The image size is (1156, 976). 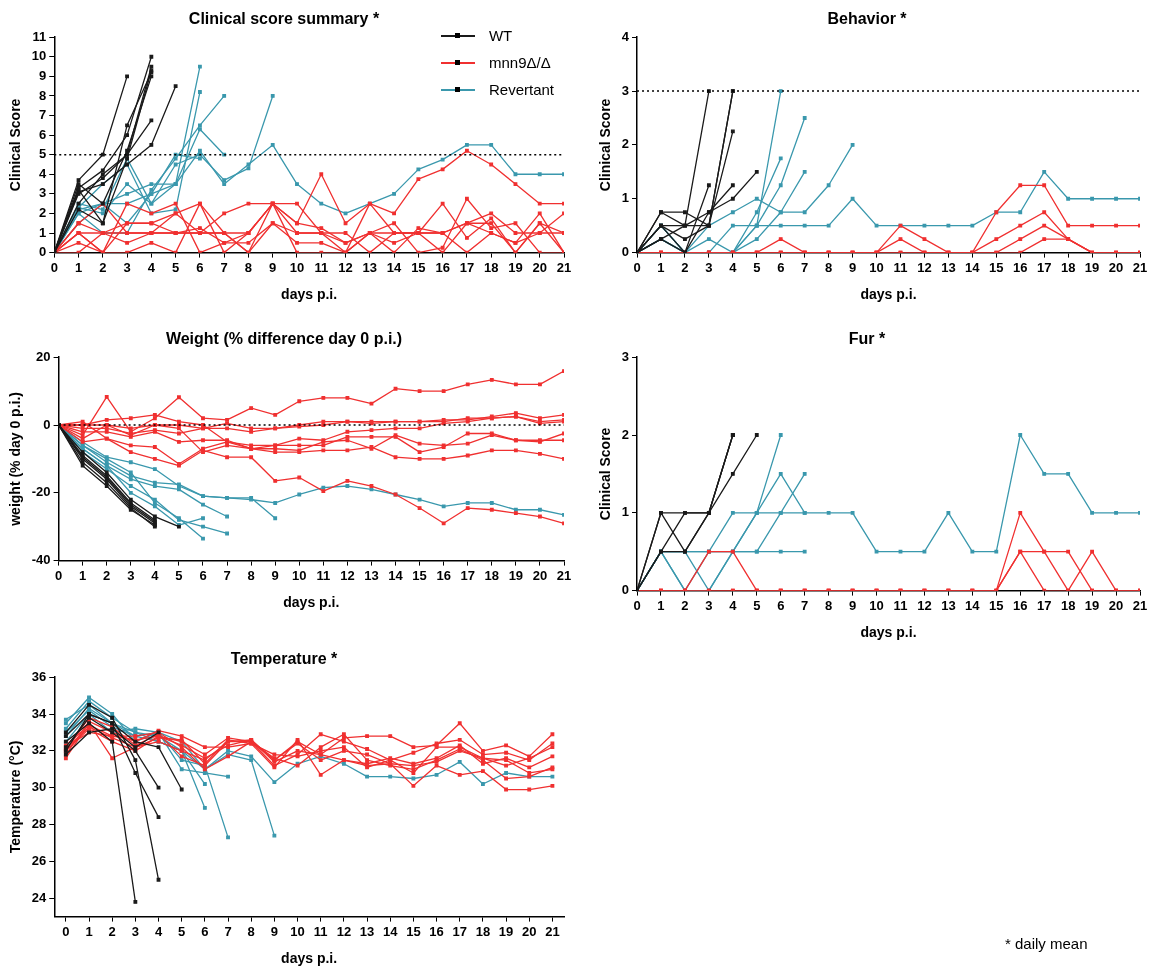 What do you see at coordinates (39, 676) in the screenshot?
I see `y-tick-label: 36` at bounding box center [39, 676].